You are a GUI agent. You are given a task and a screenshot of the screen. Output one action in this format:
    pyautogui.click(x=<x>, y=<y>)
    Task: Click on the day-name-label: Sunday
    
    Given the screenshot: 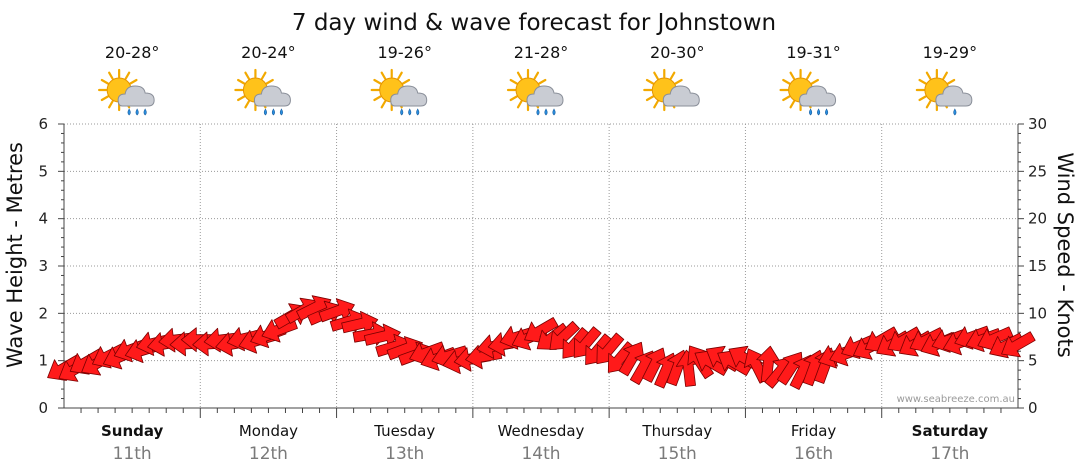 What is the action you would take?
    pyautogui.click(x=132, y=431)
    